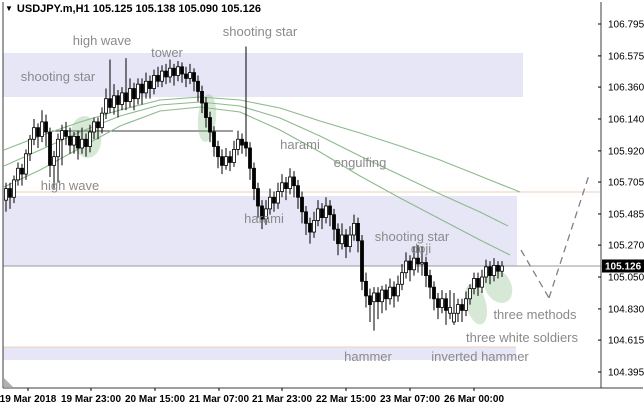 Image resolution: width=644 pixels, height=407 pixels. Describe the element at coordinates (626, 341) in the screenshot. I see `y-tick-label: 104.615` at that location.